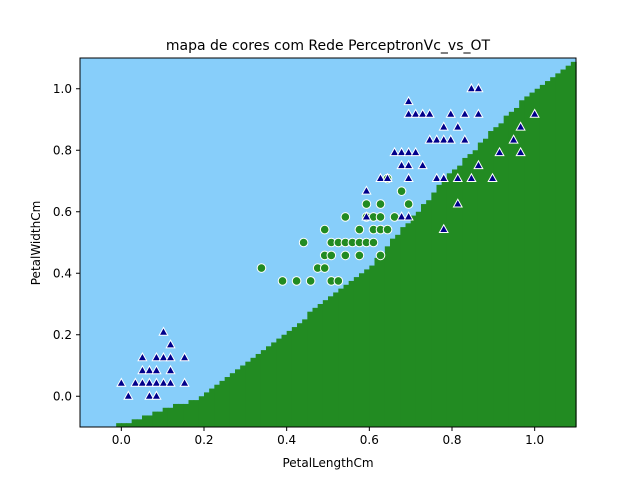 The height and width of the screenshot is (480, 640). What do you see at coordinates (62, 335) in the screenshot?
I see `y-tick-label: 0.2` at bounding box center [62, 335].